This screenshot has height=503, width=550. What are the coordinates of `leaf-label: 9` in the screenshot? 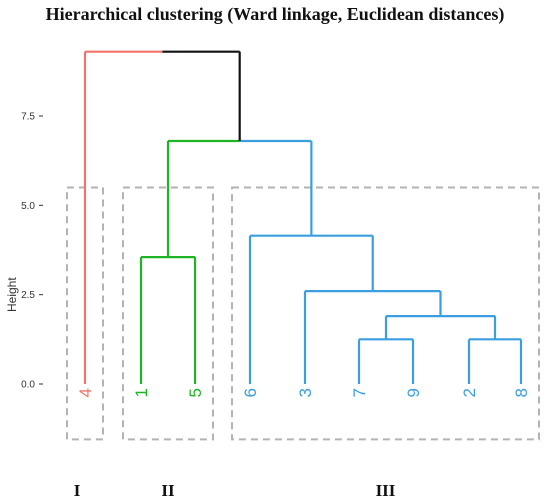 It's located at (413, 392).